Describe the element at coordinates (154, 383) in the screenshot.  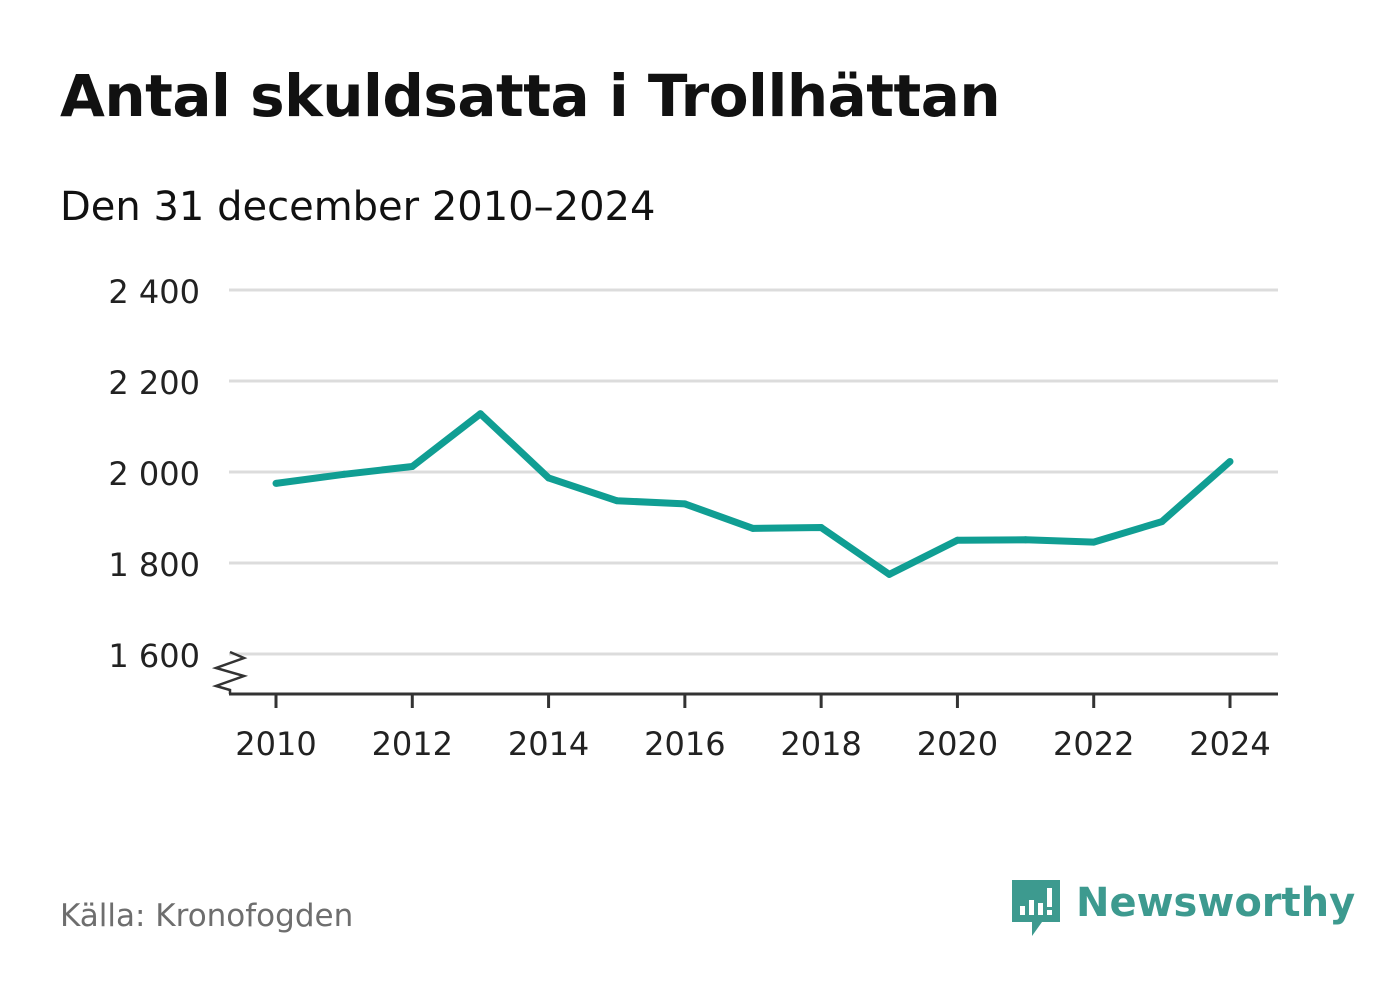
I see `y-tick-label: 2 200` at that location.